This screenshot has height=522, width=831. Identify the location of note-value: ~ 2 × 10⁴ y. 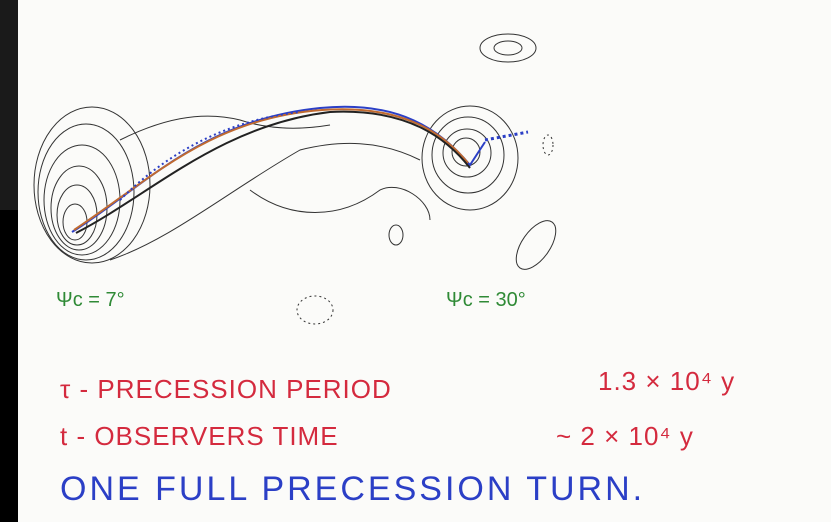
(625, 436).